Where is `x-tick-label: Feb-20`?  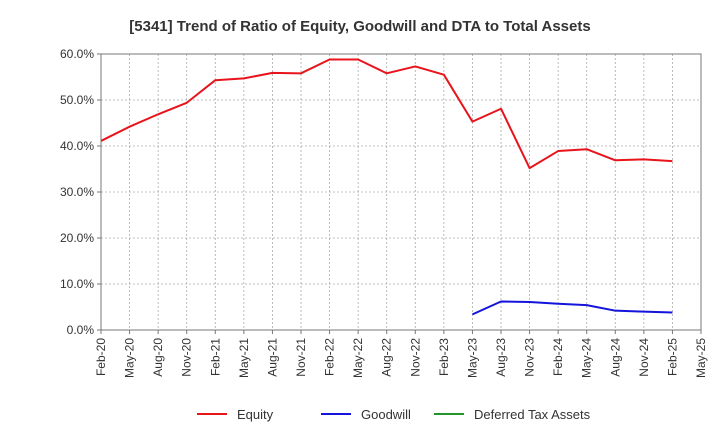 x-tick-label: Feb-20 is located at coordinates (101, 357).